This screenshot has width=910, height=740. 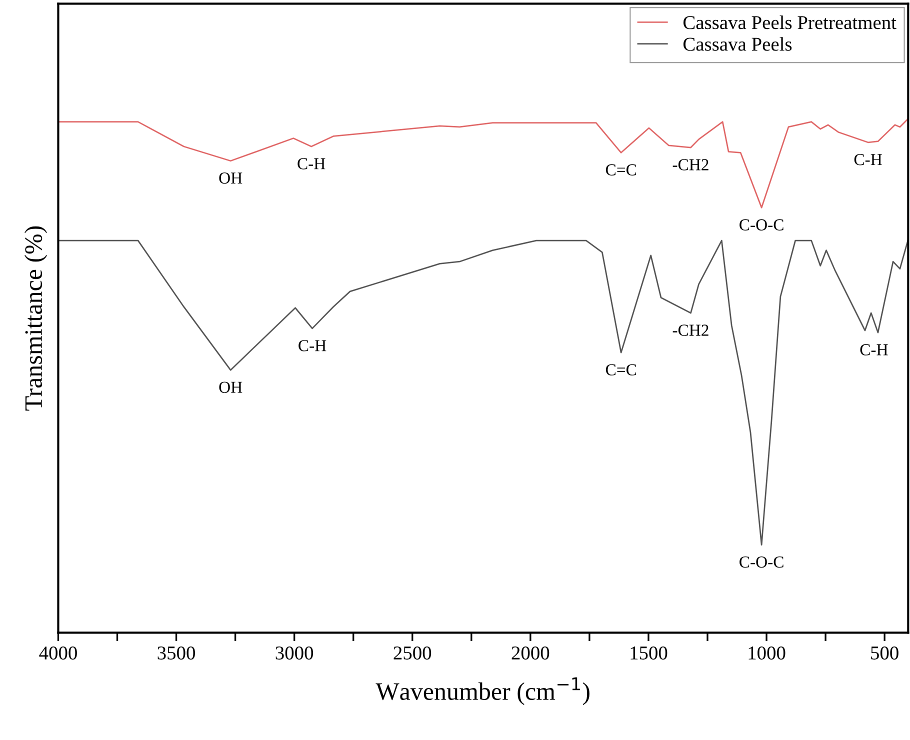 I want to click on x-tick-label: 2000, so click(x=531, y=653).